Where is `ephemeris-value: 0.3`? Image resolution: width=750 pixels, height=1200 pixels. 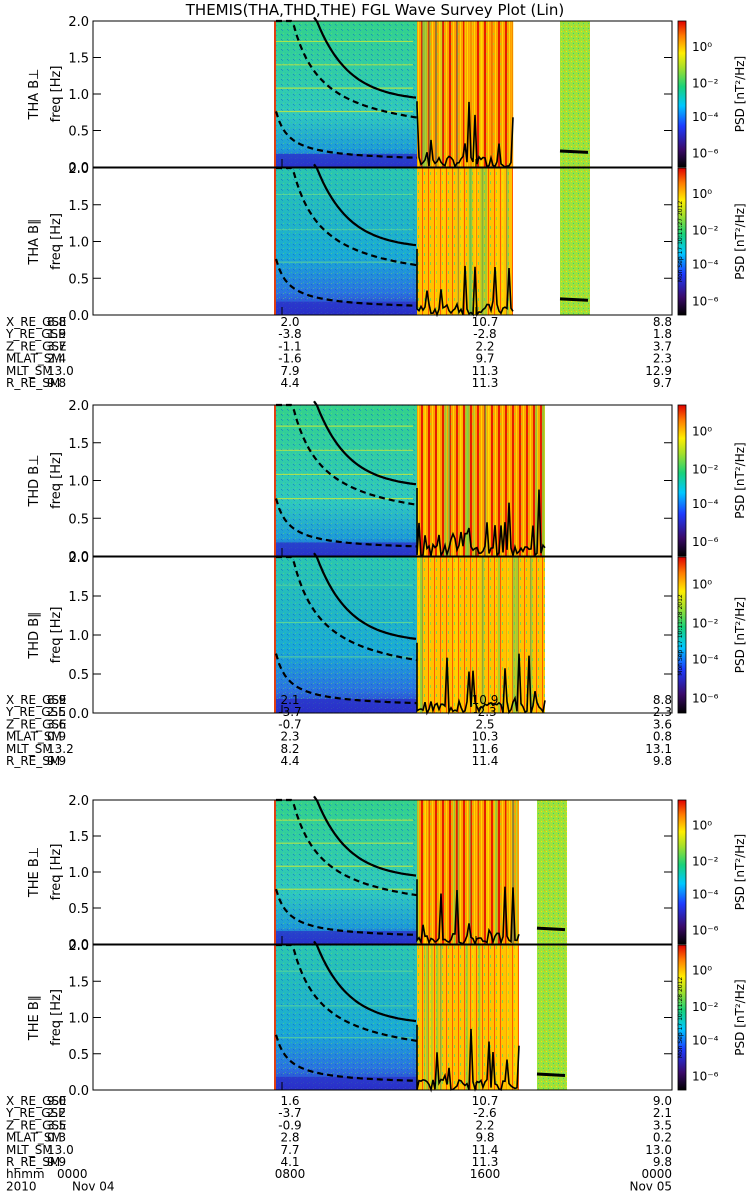 ephemeris-value: 0.3 is located at coordinates (56, 1138).